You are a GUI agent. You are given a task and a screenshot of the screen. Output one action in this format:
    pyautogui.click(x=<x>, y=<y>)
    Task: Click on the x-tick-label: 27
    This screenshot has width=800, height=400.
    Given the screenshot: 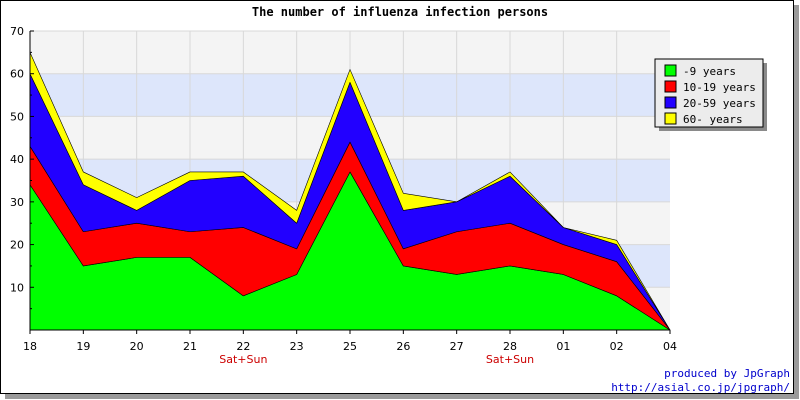 What is the action you would take?
    pyautogui.click(x=457, y=346)
    